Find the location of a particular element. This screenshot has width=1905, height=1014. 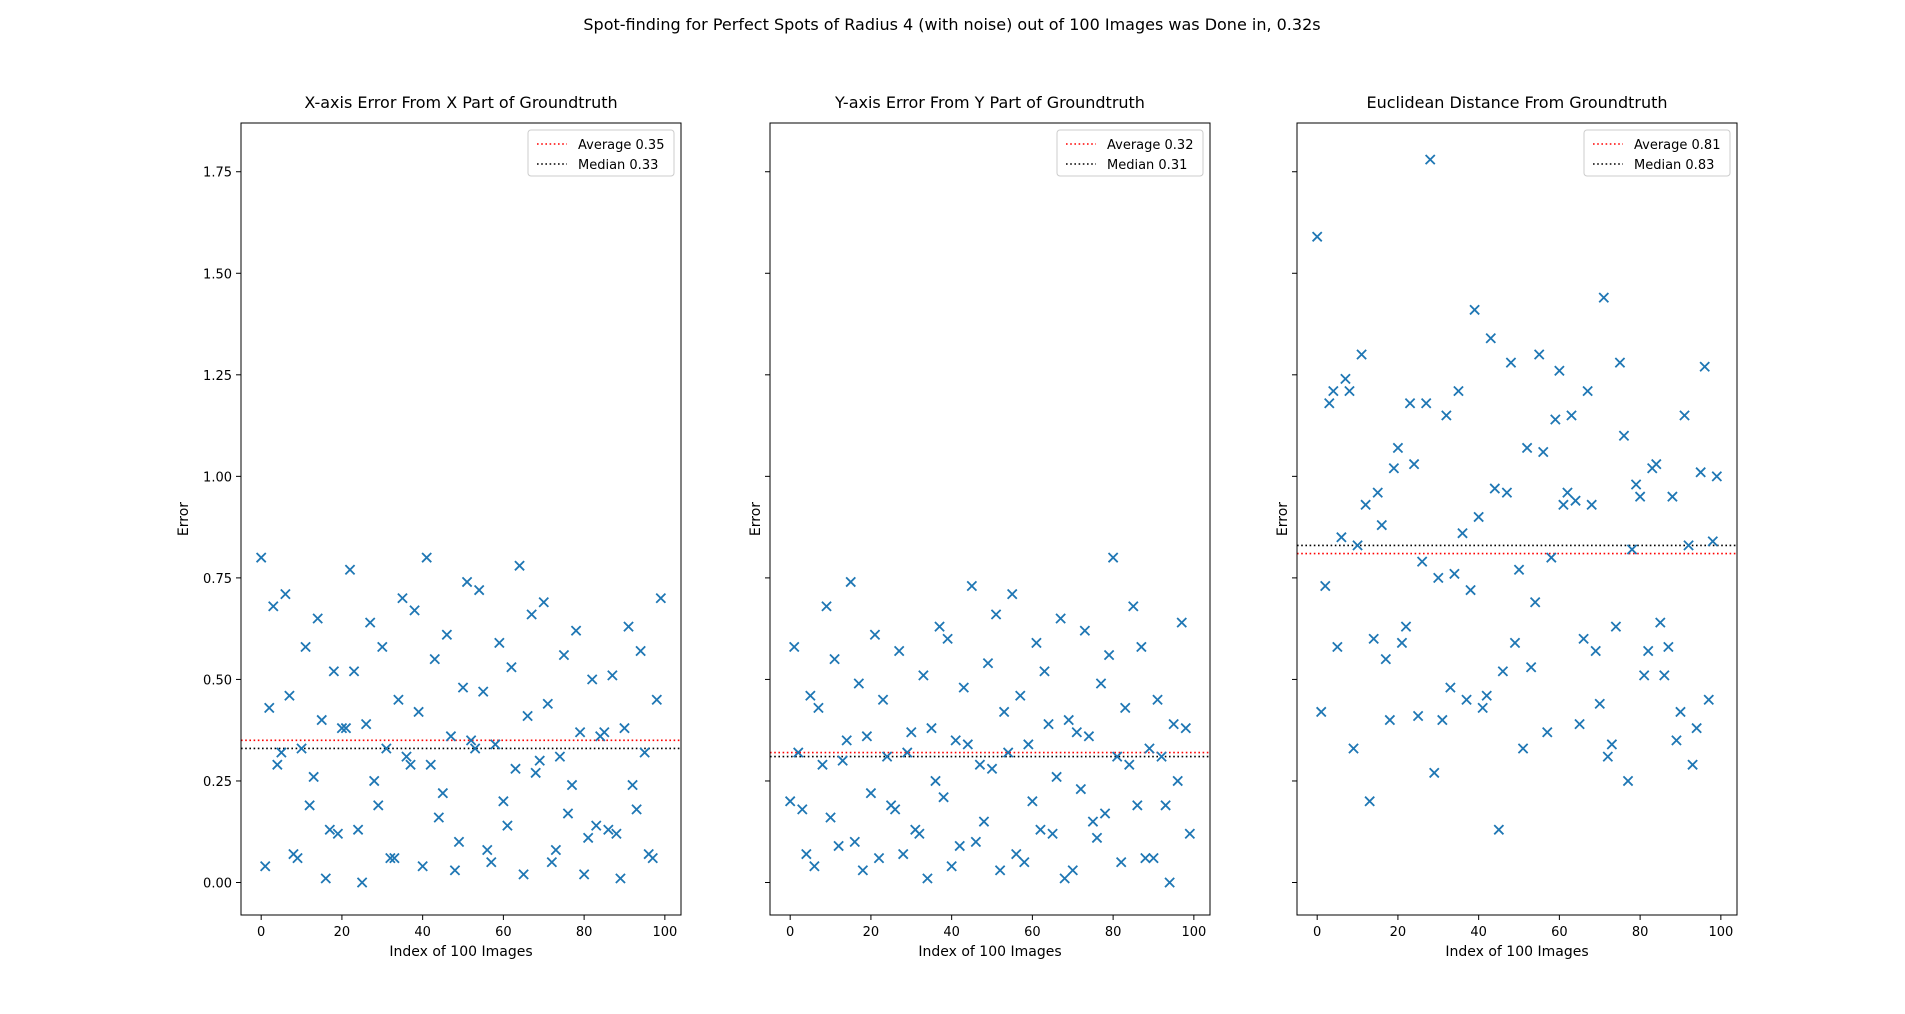

legend: Average 0.81 Median 0.83 is located at coordinates (1657, 153).